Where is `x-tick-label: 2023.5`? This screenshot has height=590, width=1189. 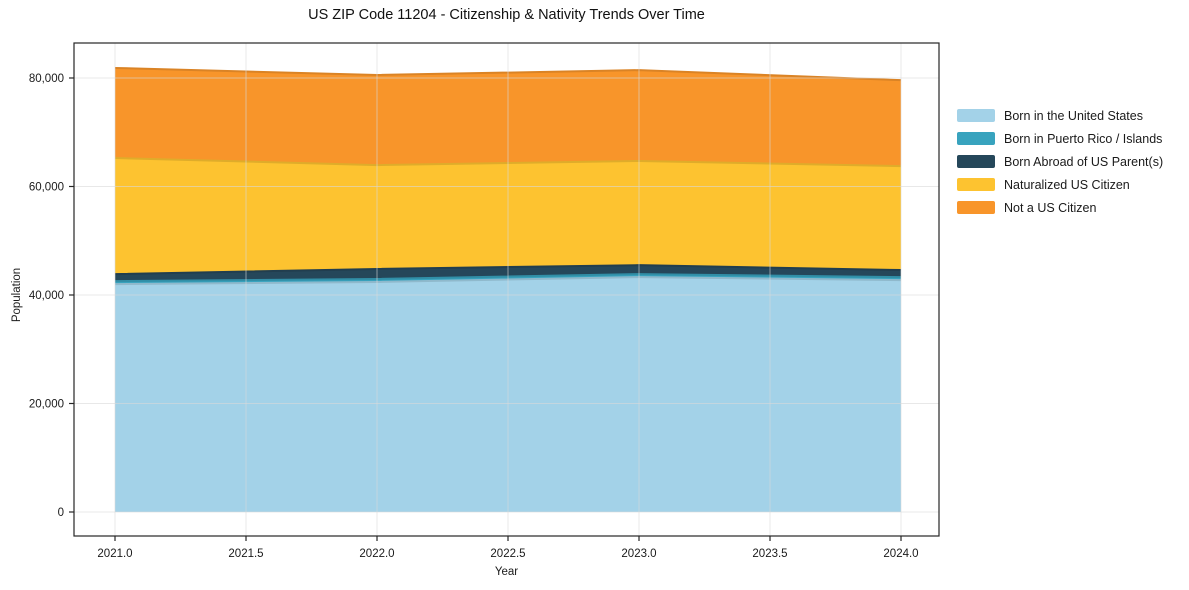 x-tick-label: 2023.5 is located at coordinates (769, 554).